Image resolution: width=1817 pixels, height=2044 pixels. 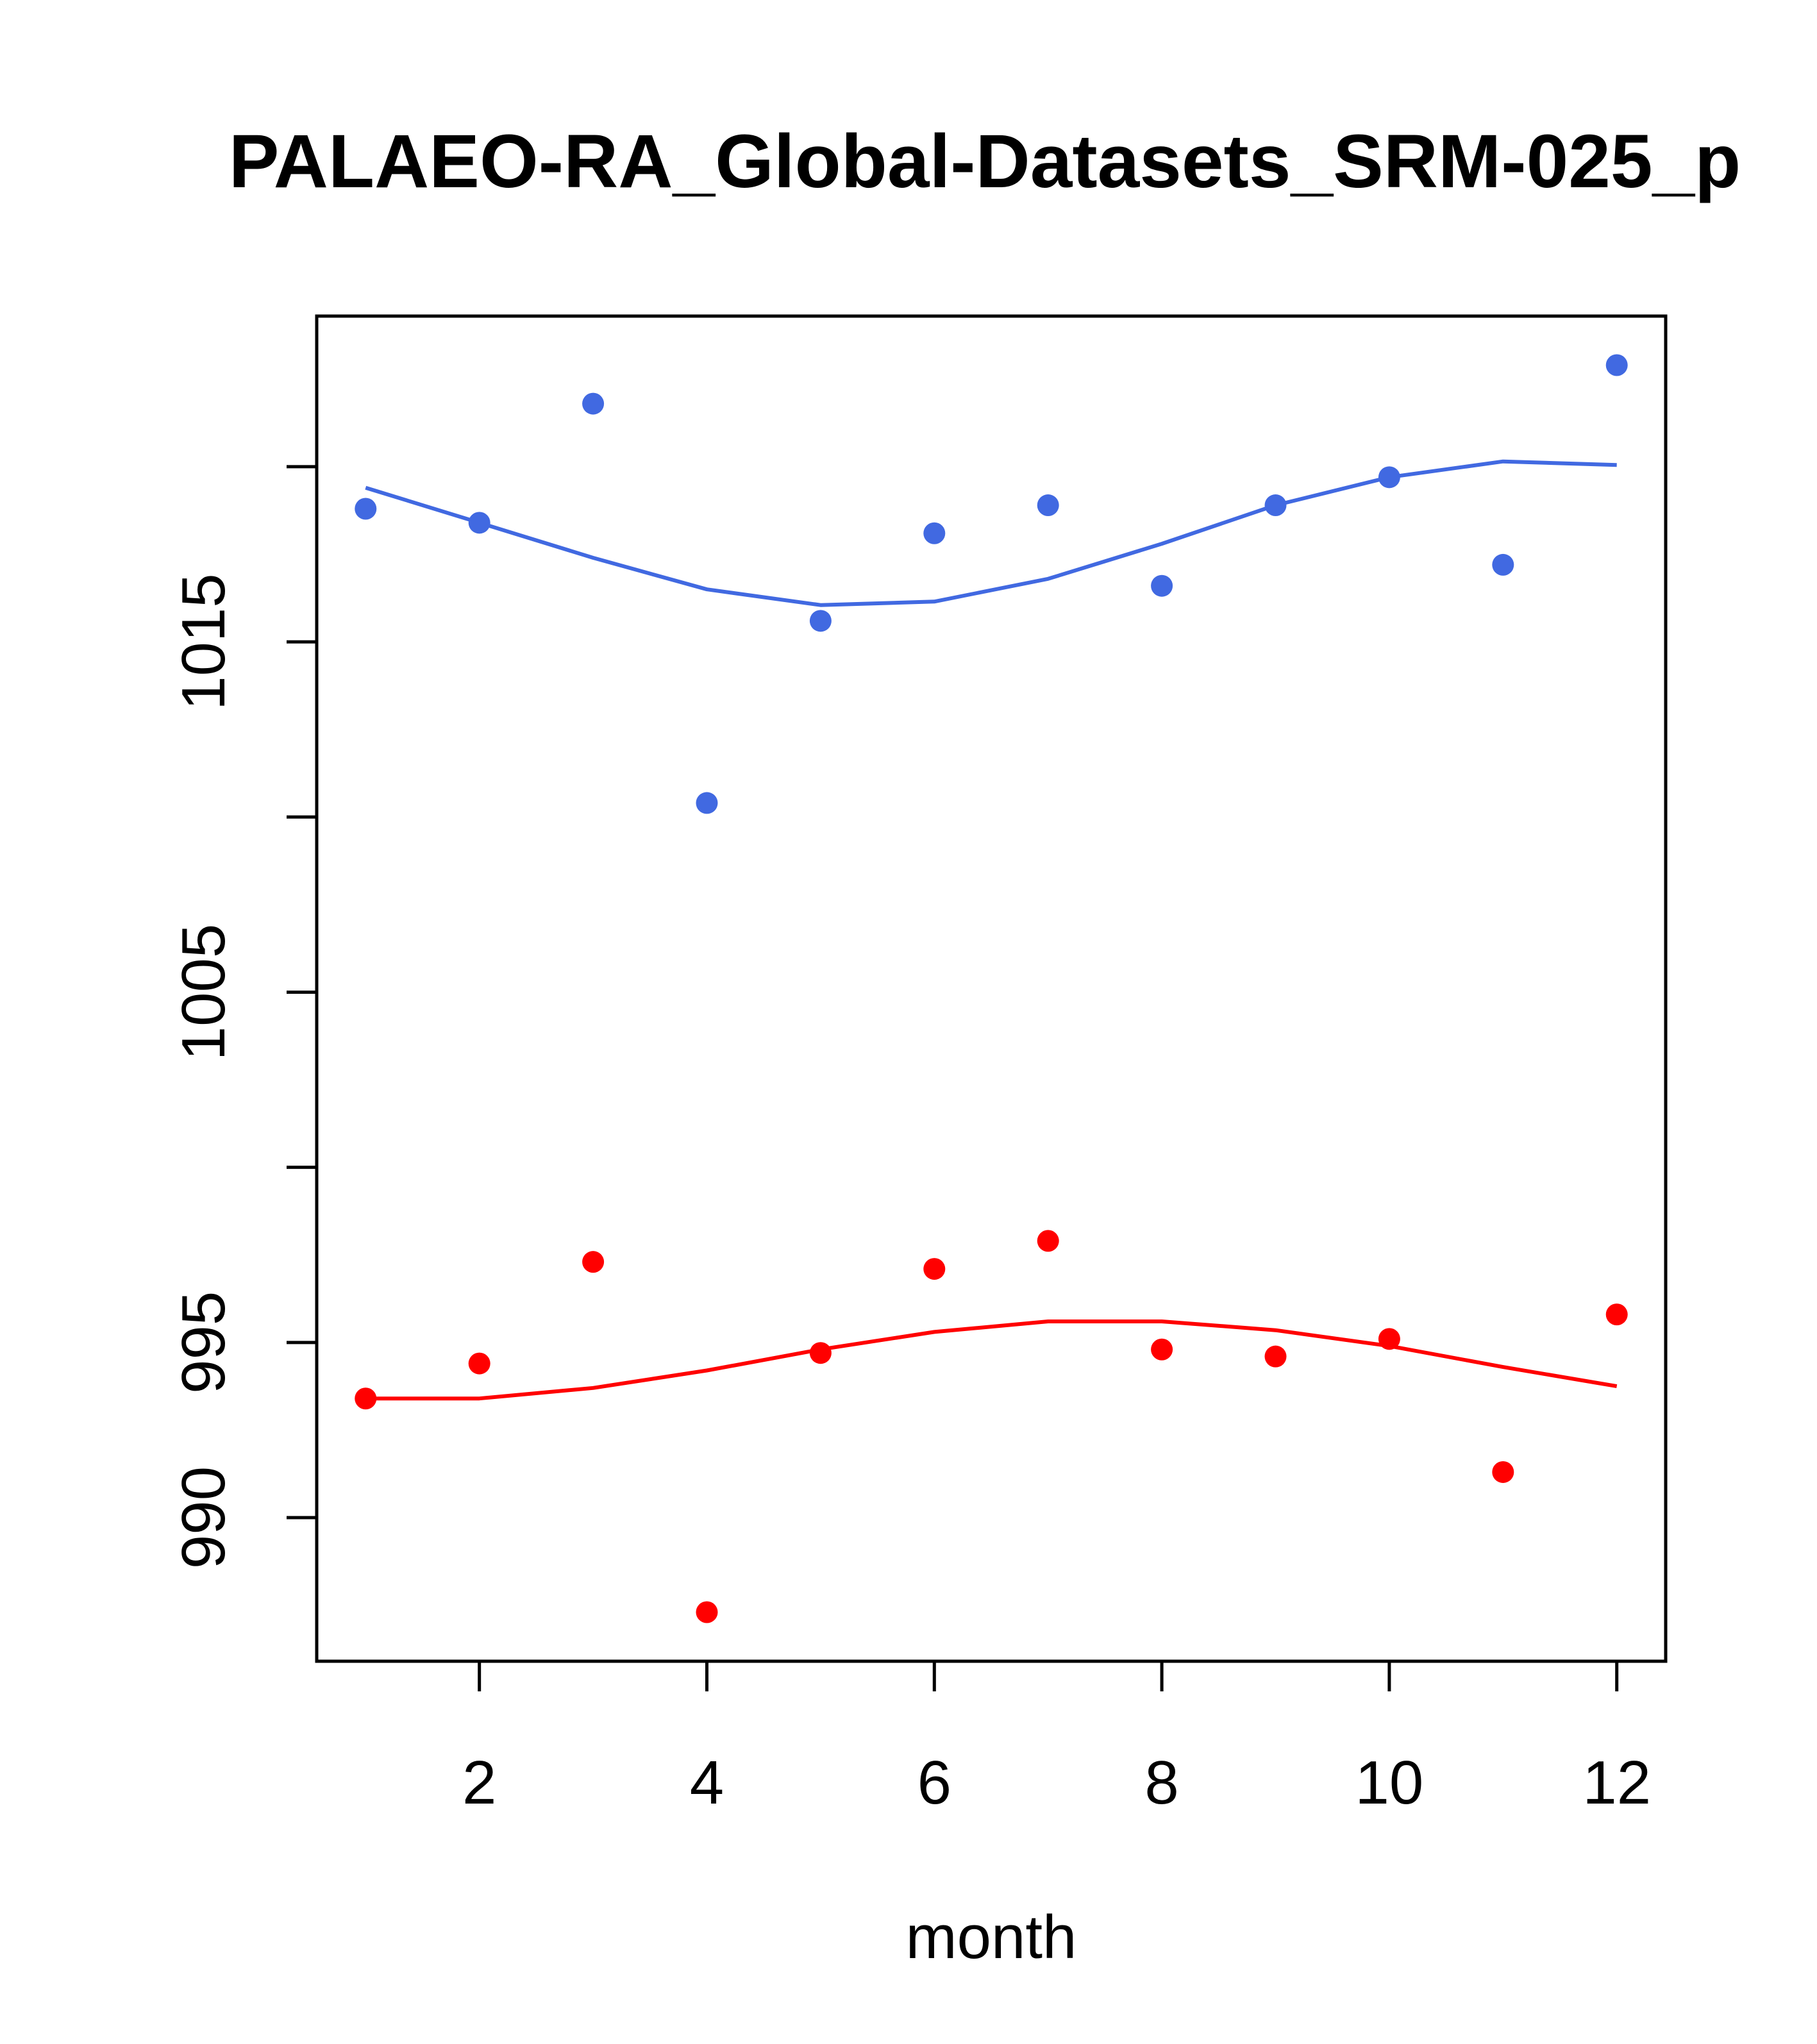 What do you see at coordinates (707, 1783) in the screenshot?
I see `x-tick-label: 4` at bounding box center [707, 1783].